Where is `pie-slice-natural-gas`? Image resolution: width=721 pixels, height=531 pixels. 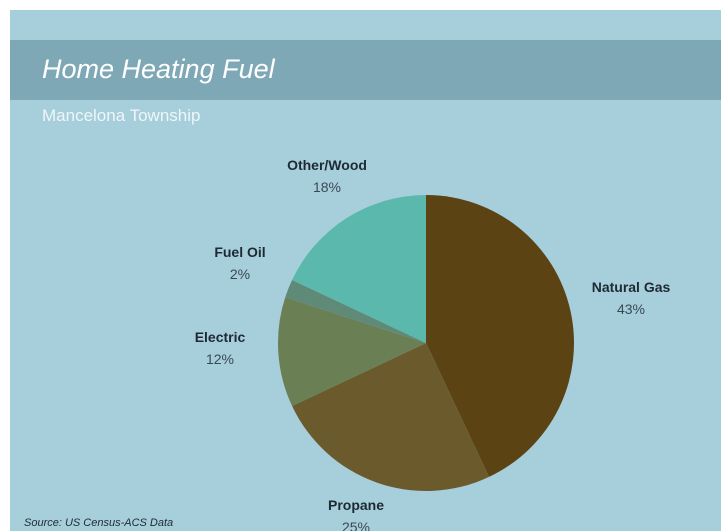 pie-slice-natural-gas is located at coordinates (500, 336).